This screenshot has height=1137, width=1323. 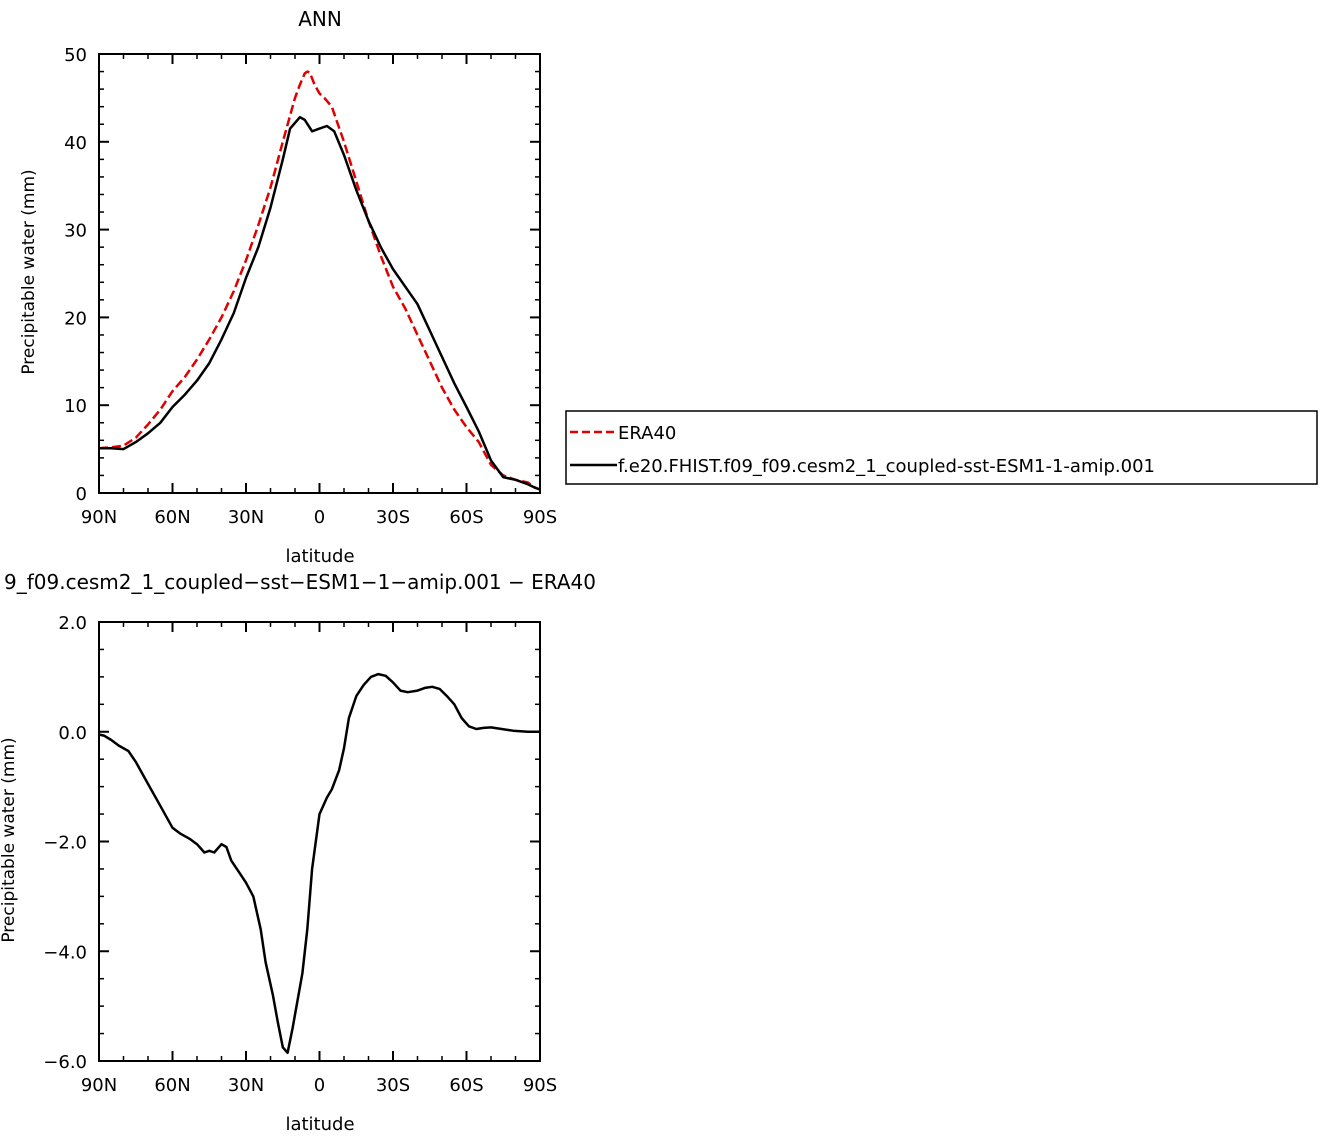 What do you see at coordinates (246, 517) in the screenshot?
I see `top-x-tick-label: 30N` at bounding box center [246, 517].